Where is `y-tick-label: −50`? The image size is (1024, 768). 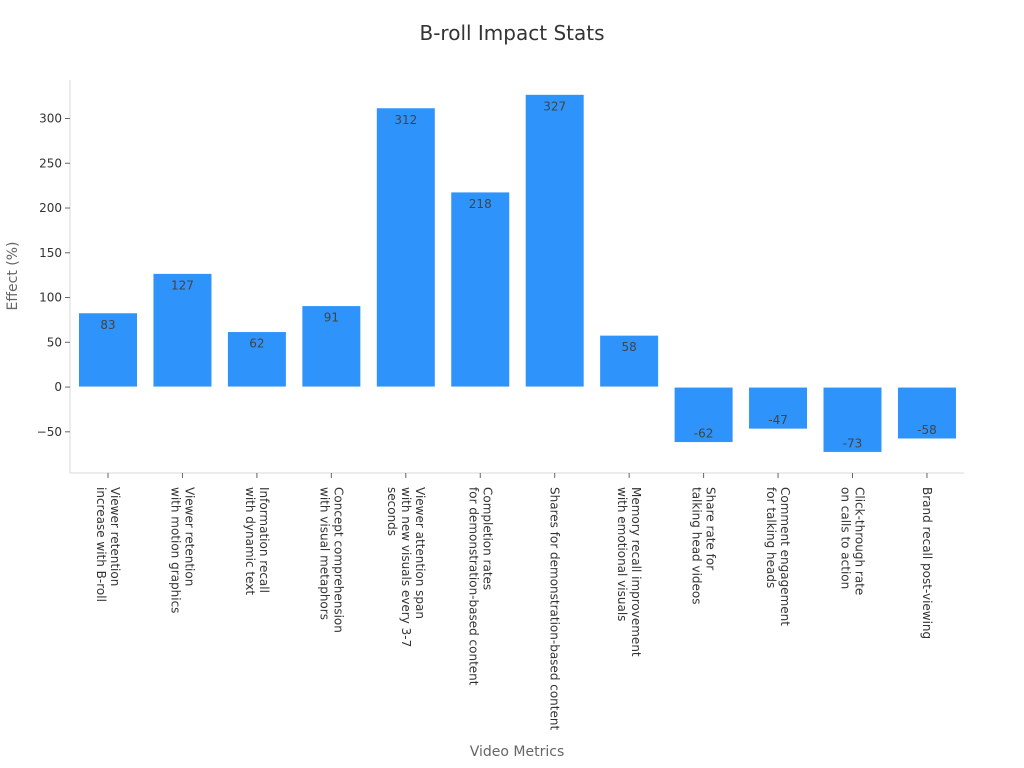 y-tick-label: −50 is located at coordinates (49, 432).